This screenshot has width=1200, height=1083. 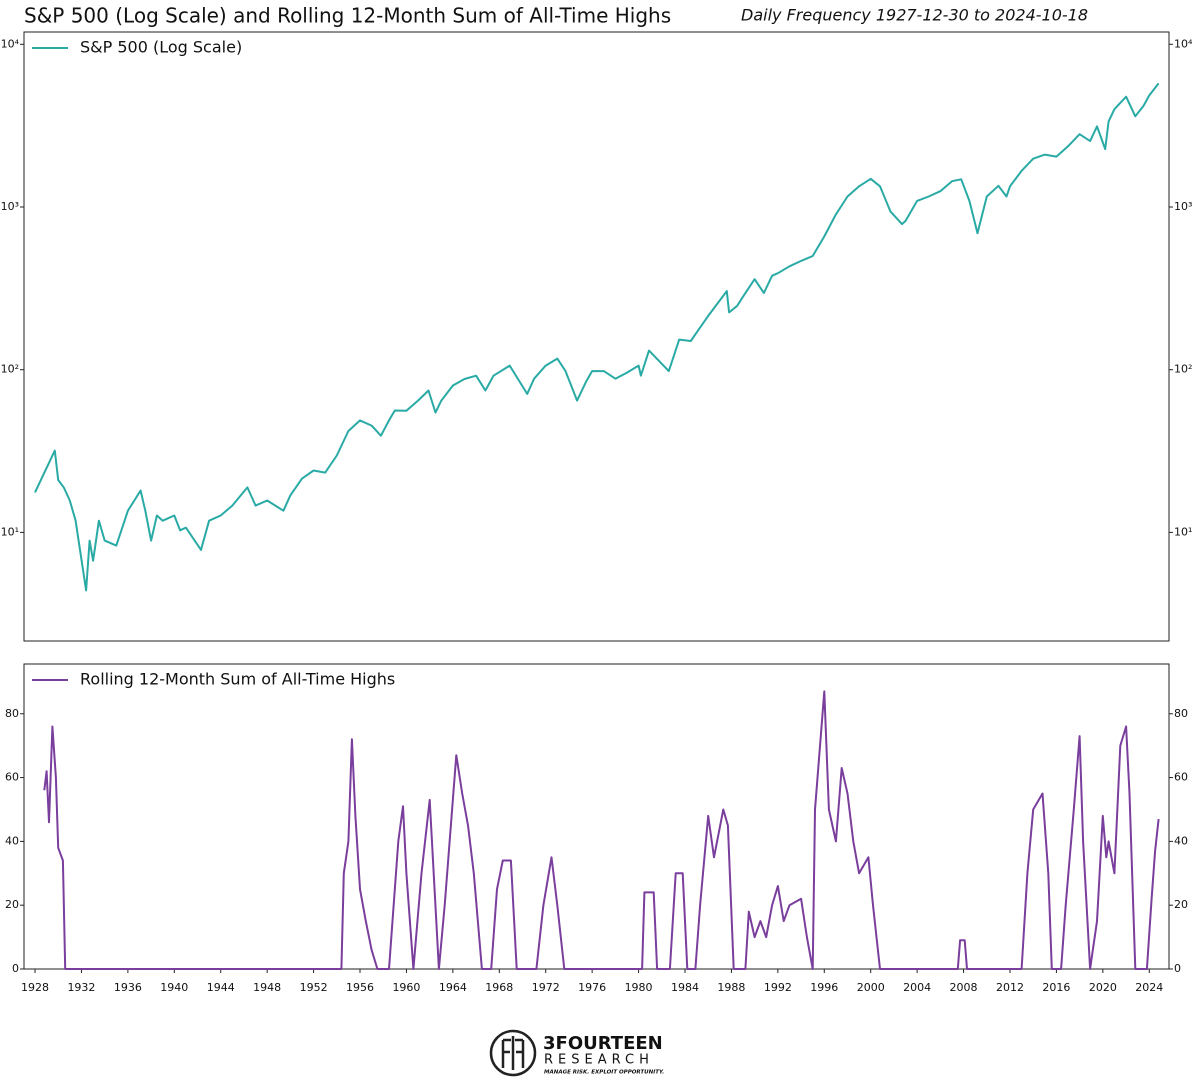 What do you see at coordinates (174, 987) in the screenshot?
I see `x-tick-label: 1940` at bounding box center [174, 987].